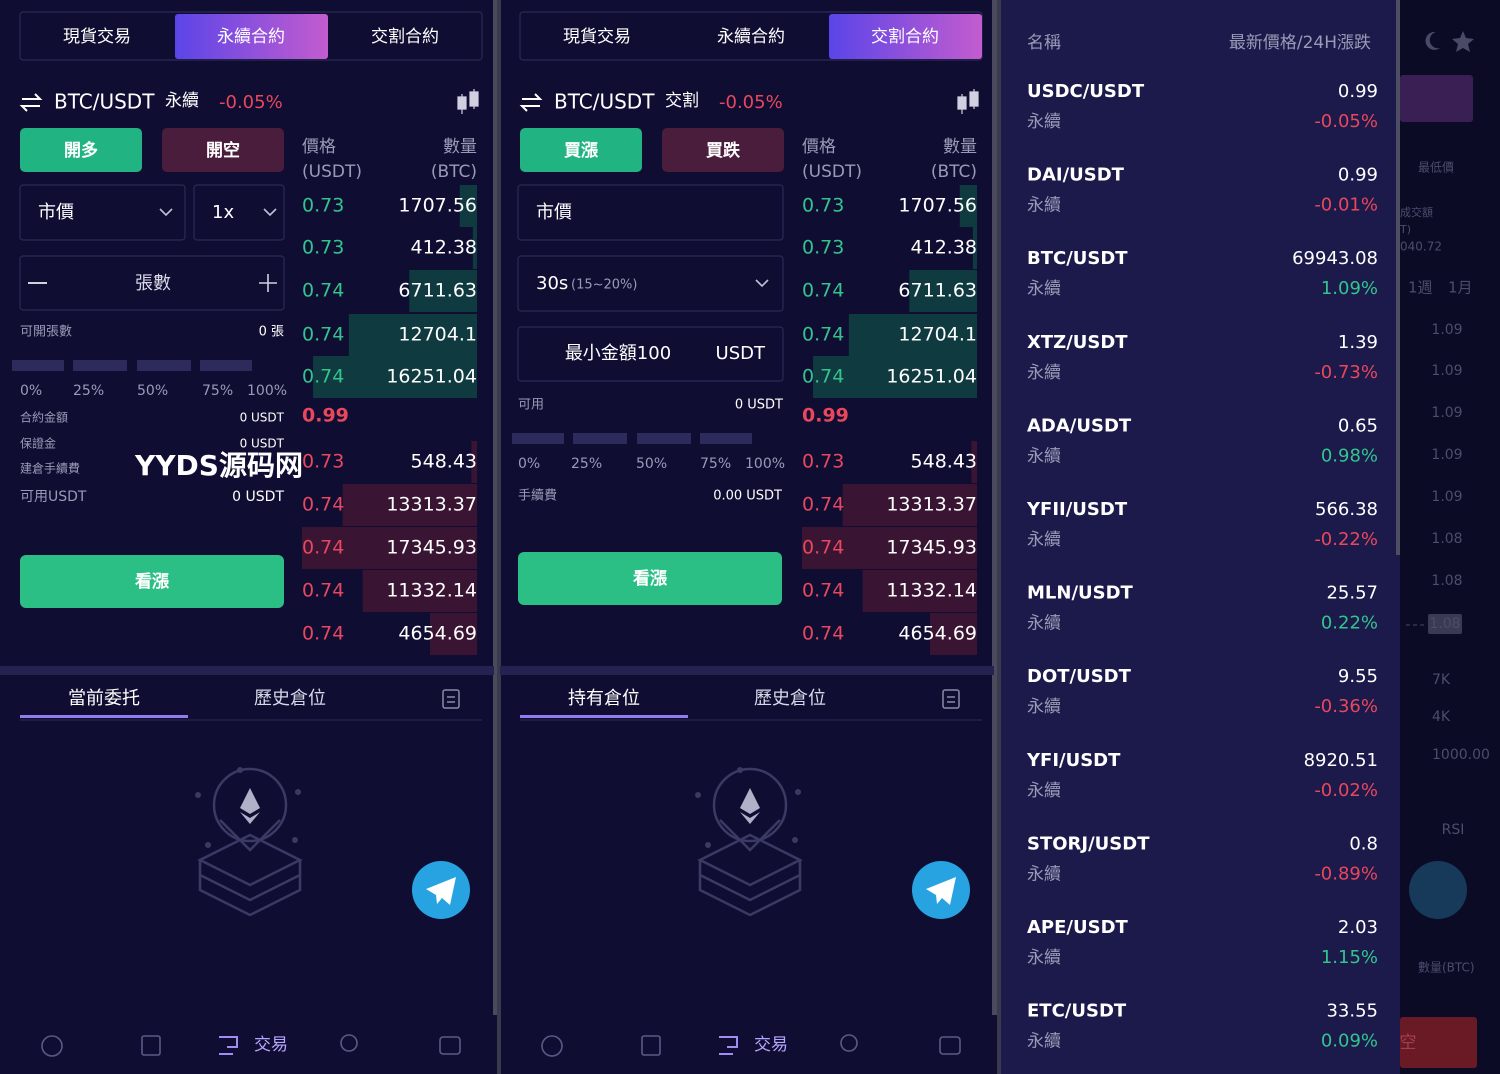 The width and height of the screenshot is (1500, 1074). What do you see at coordinates (1438, 1042) in the screenshot?
I see `bg-red-button` at bounding box center [1438, 1042].